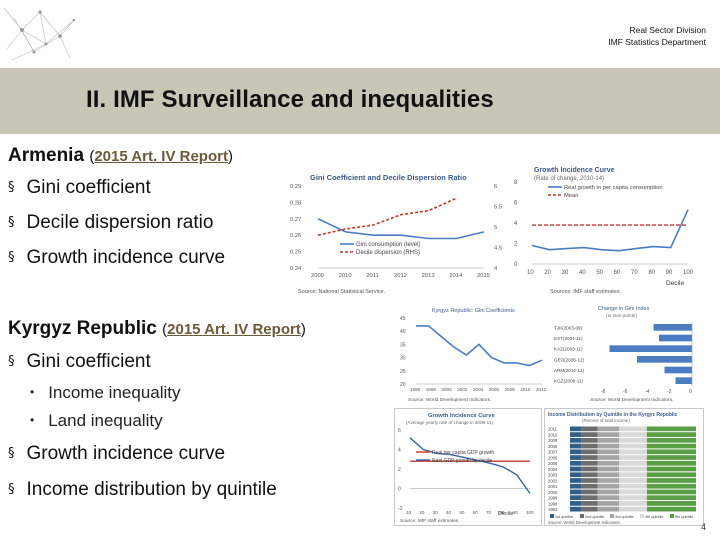  Describe the element at coordinates (684, 517) in the screenshot. I see `legend-label: 5th quintile` at that location.